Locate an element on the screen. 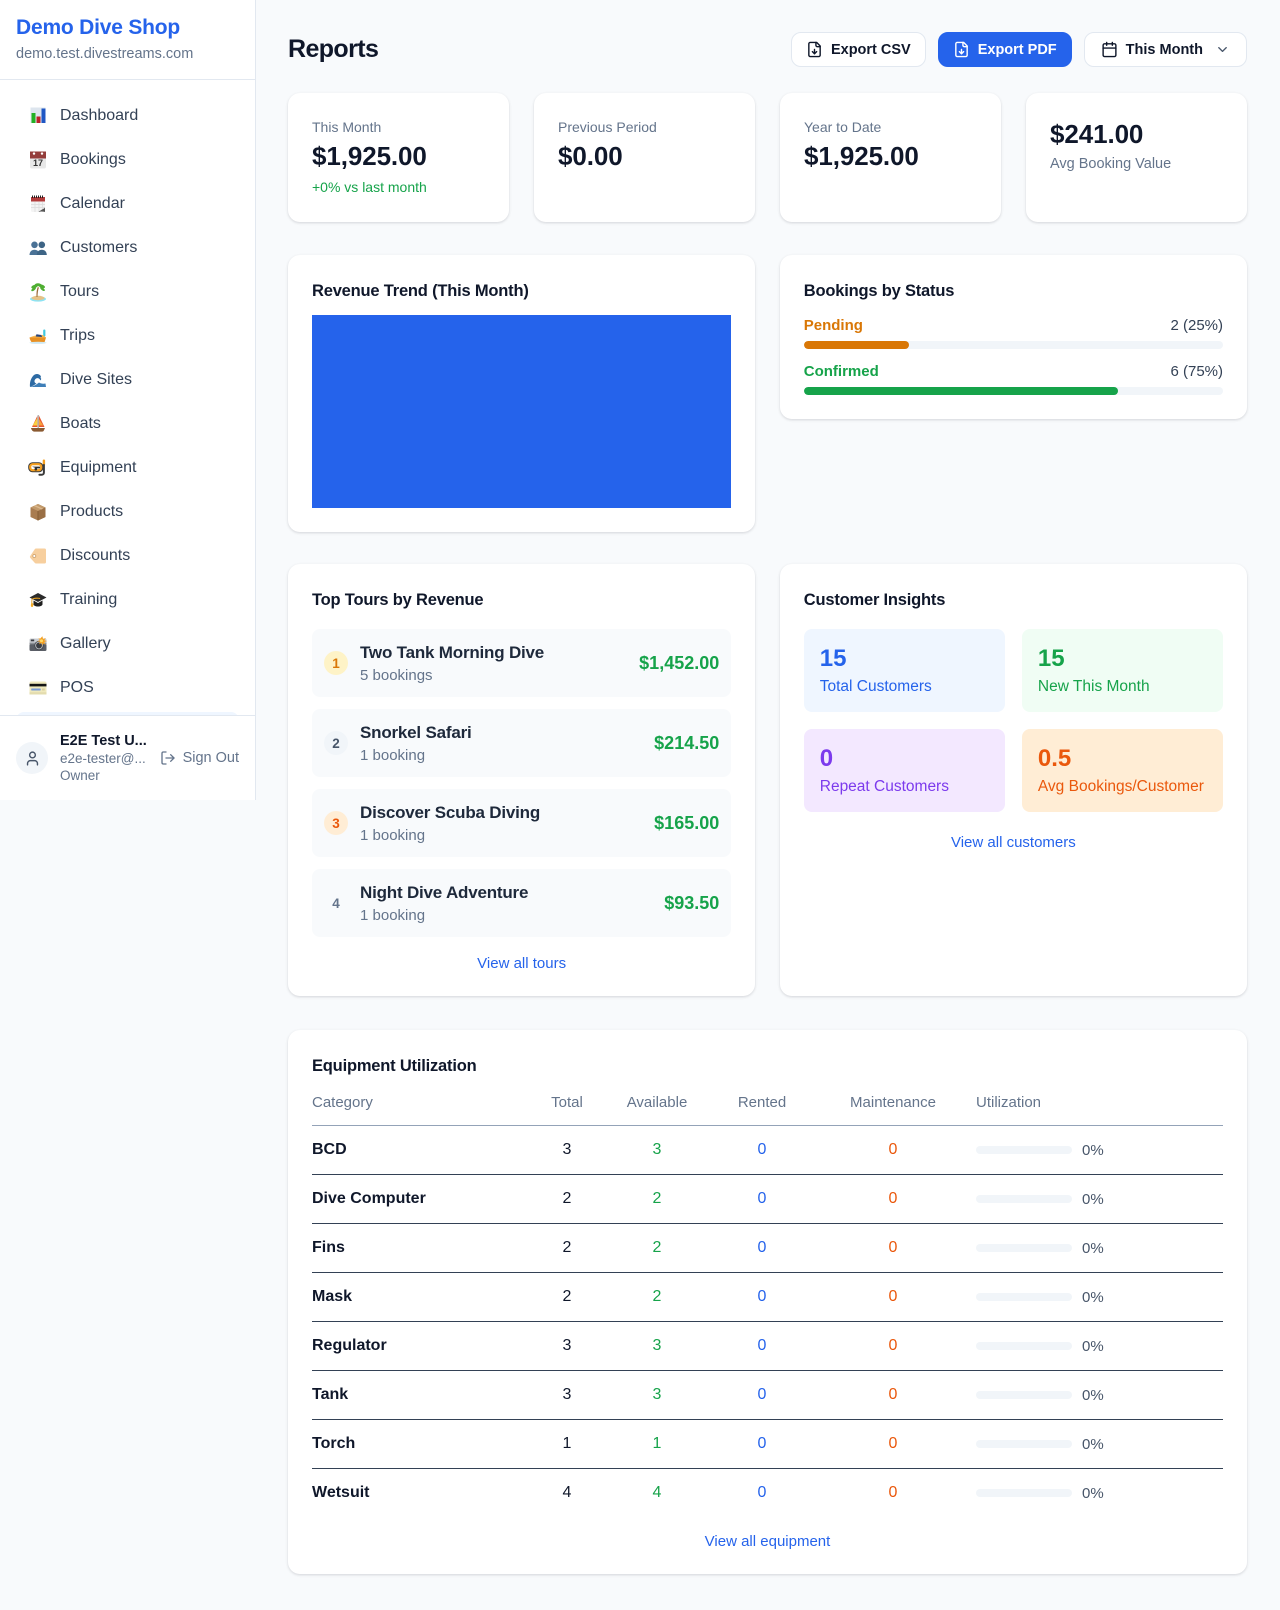 This screenshot has height=1610, width=1280. svg-text: 17 is located at coordinates (38, 163).